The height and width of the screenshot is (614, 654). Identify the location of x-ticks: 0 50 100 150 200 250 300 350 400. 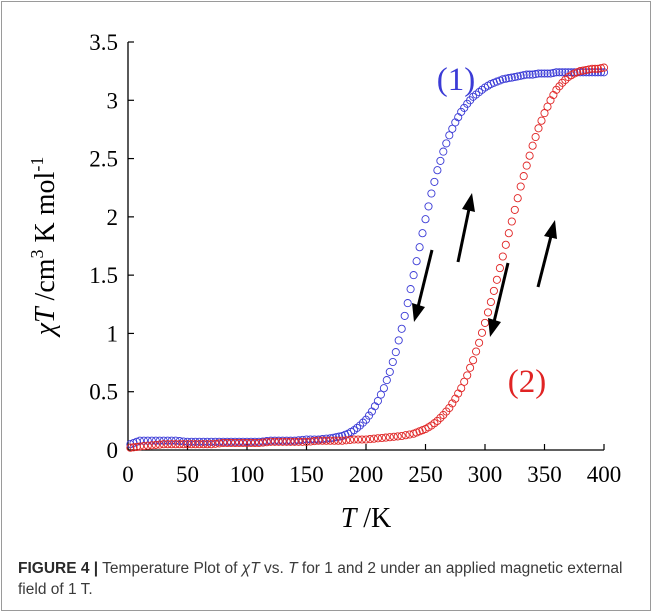
(371, 465).